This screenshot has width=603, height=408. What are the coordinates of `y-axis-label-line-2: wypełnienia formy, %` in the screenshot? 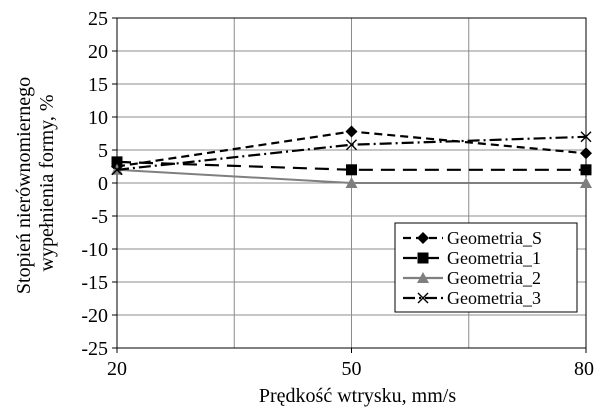 It's located at (47, 183).